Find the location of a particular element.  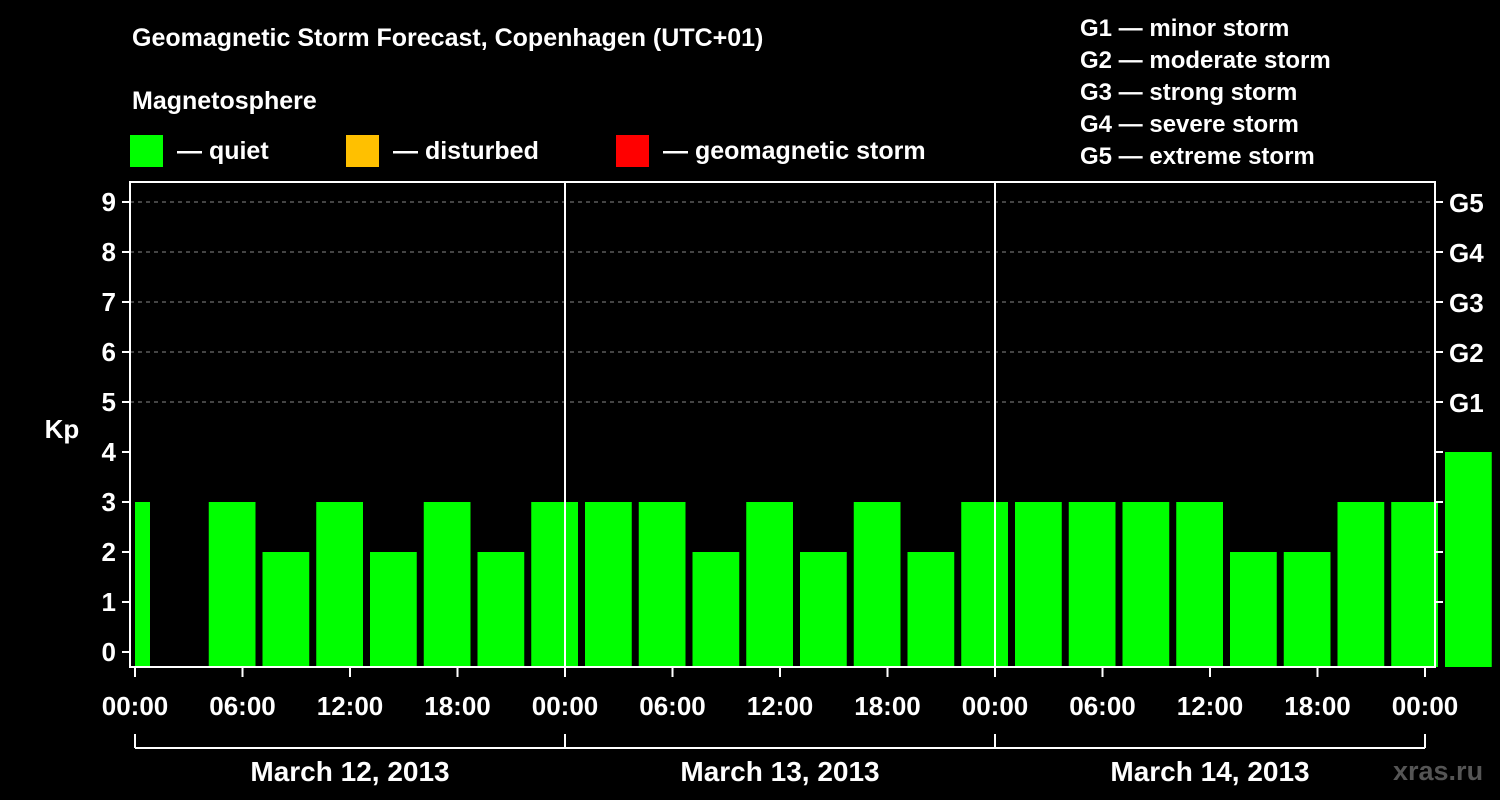

legend-swatch-quiet is located at coordinates (146, 151).